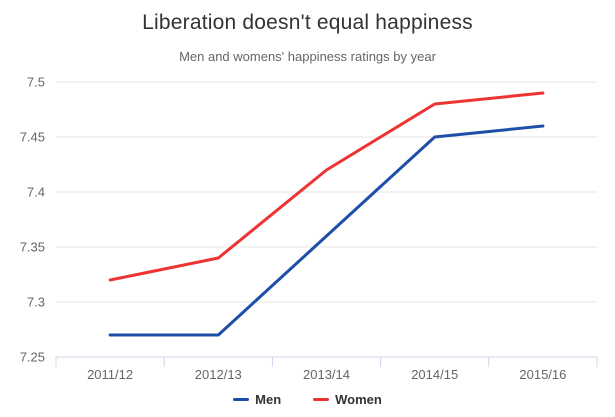  Describe the element at coordinates (241, 399) in the screenshot. I see `men-series-marker-icon` at that location.